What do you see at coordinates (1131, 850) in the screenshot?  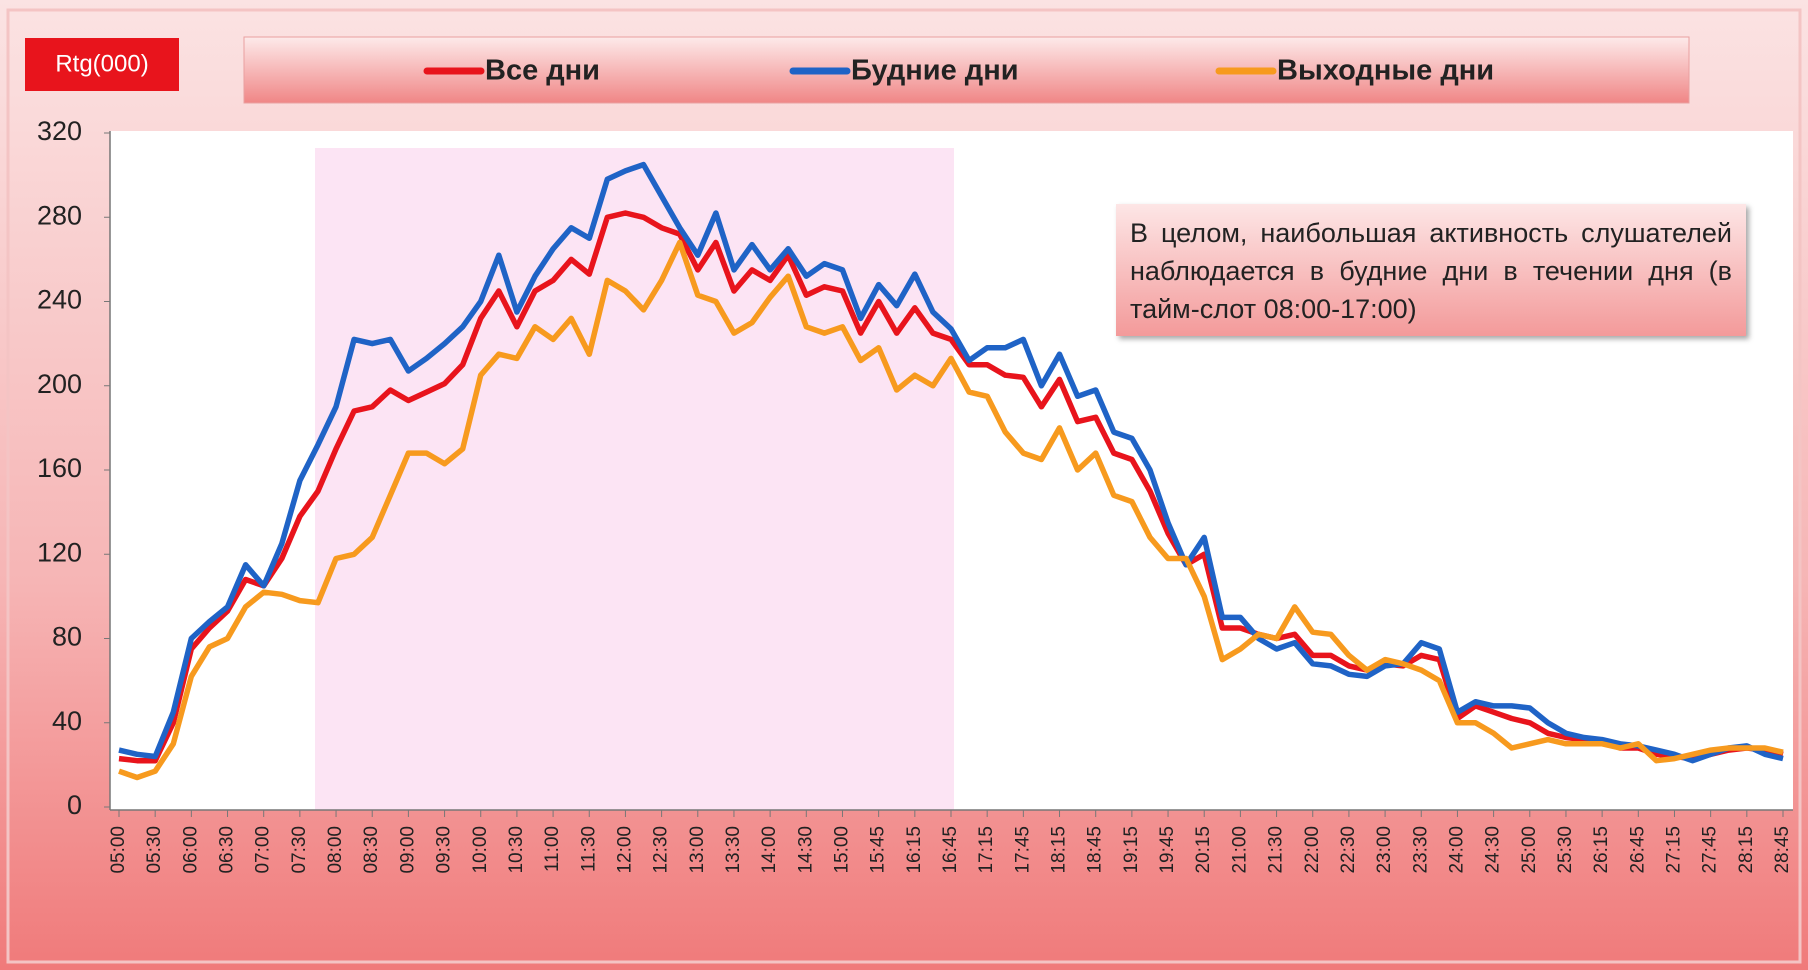 I see `x-tick-label: 19:15` at bounding box center [1131, 850].